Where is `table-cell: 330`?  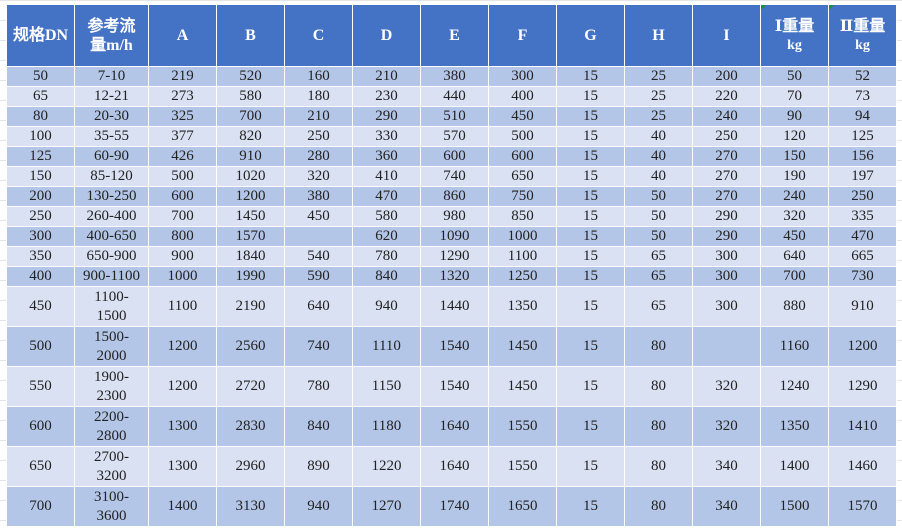
table-cell: 330 is located at coordinates (386, 136).